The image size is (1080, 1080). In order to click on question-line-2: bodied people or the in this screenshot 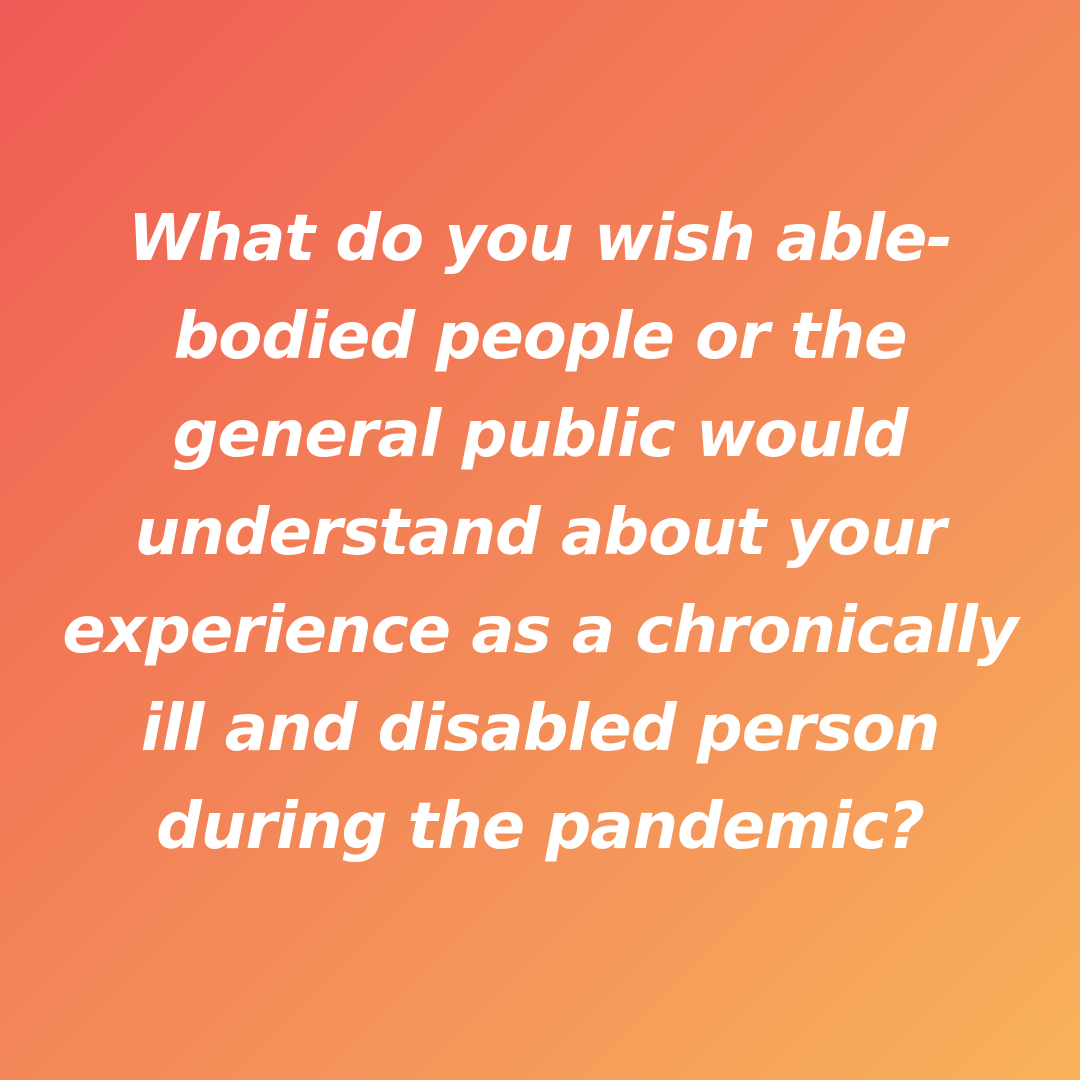, I will do `click(540, 337)`.